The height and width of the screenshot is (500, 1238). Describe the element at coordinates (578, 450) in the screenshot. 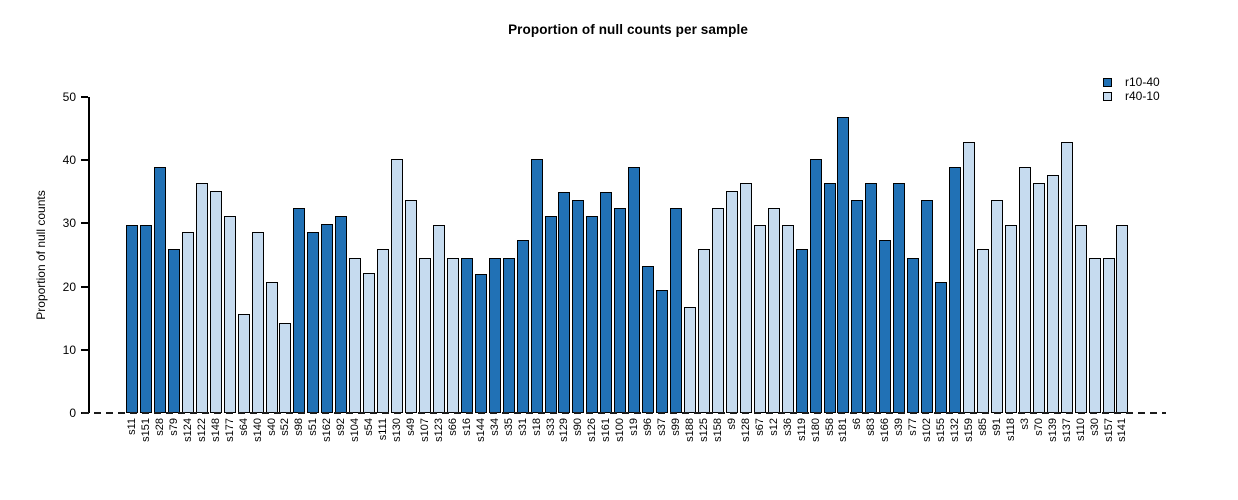

I see `x-tick-label-s90: s90` at that location.